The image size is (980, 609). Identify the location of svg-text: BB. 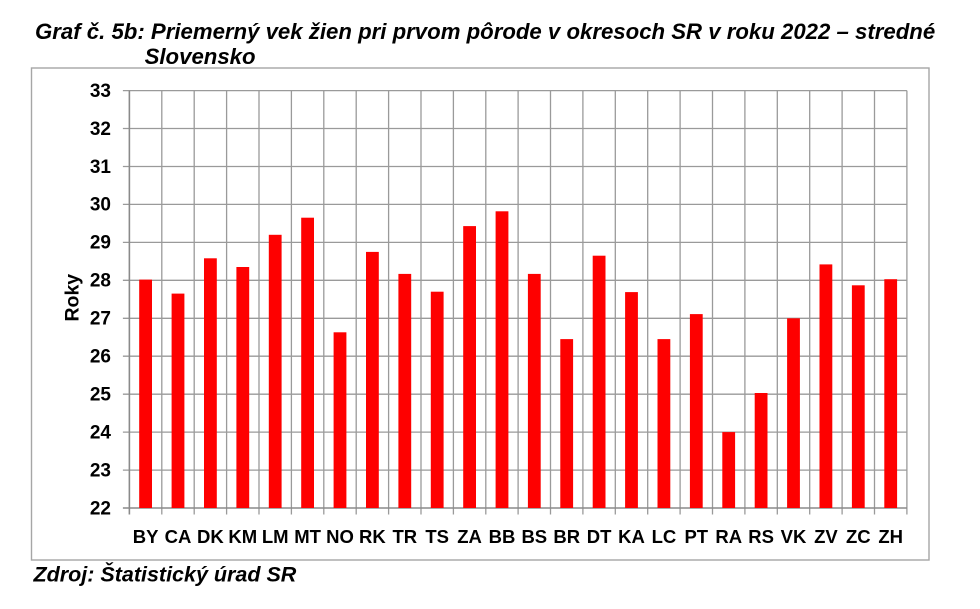
(502, 536).